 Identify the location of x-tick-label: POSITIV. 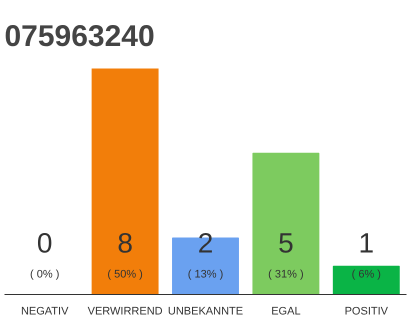
(366, 312).